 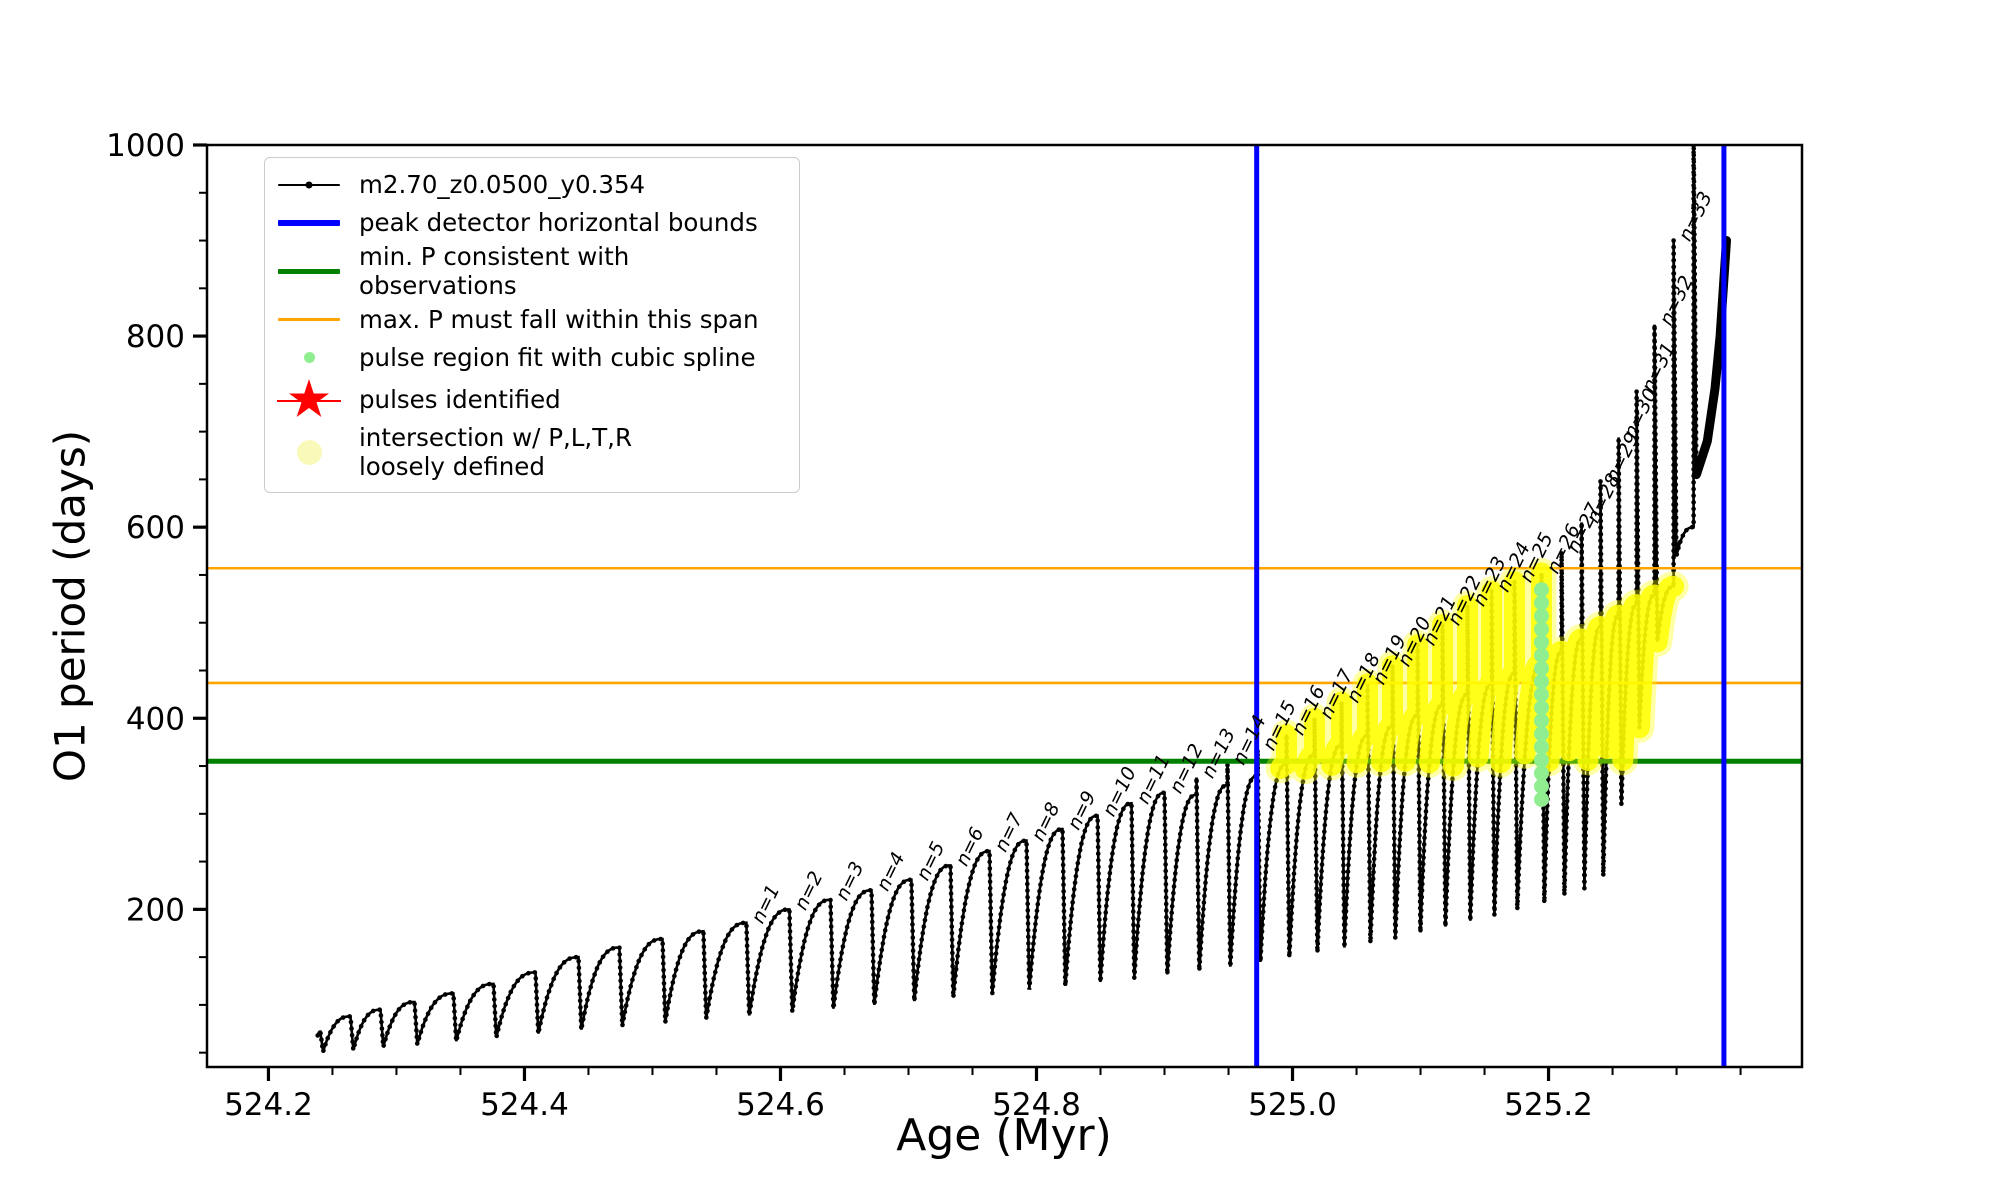 I want to click on y-tick-label: 800, so click(x=155, y=337).